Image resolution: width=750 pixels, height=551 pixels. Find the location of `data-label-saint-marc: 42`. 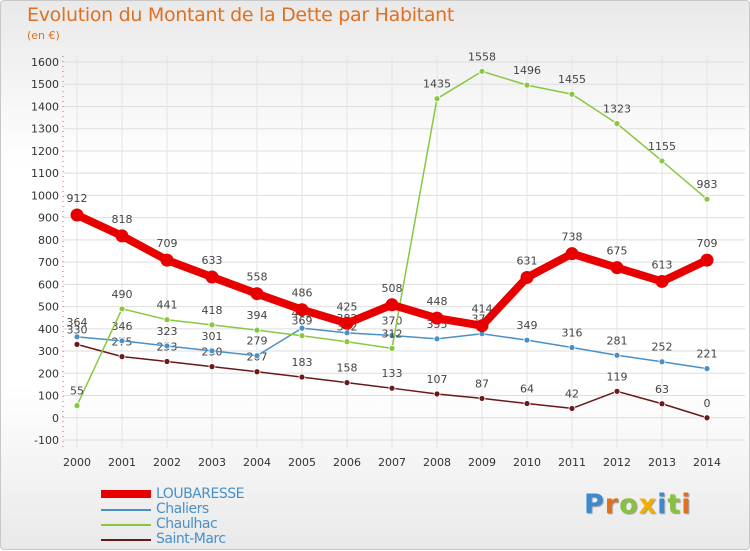

data-label-saint-marc: 42 is located at coordinates (572, 393).